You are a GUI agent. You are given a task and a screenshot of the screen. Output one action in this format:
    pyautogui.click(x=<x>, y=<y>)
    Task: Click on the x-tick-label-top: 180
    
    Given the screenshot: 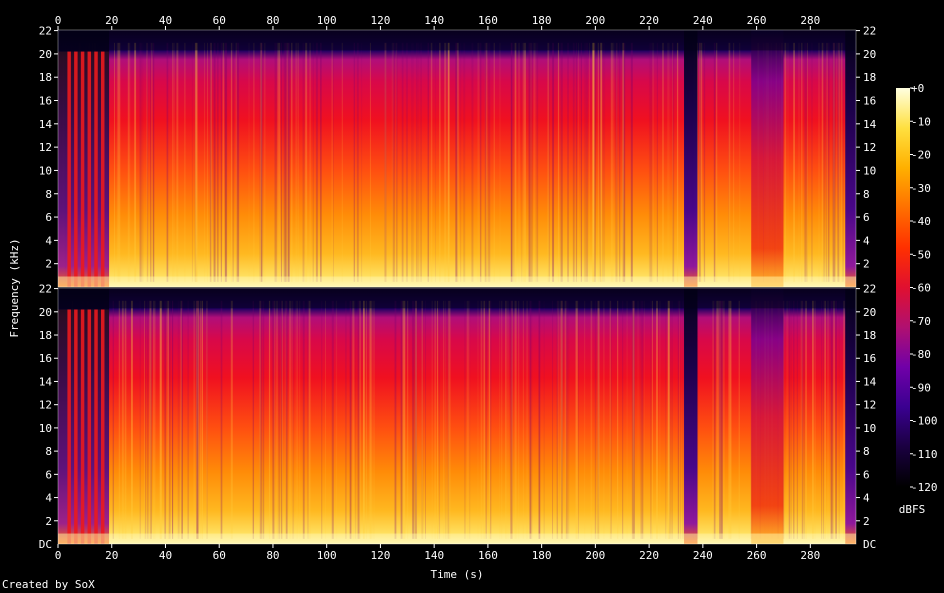 What is the action you would take?
    pyautogui.click(x=542, y=20)
    